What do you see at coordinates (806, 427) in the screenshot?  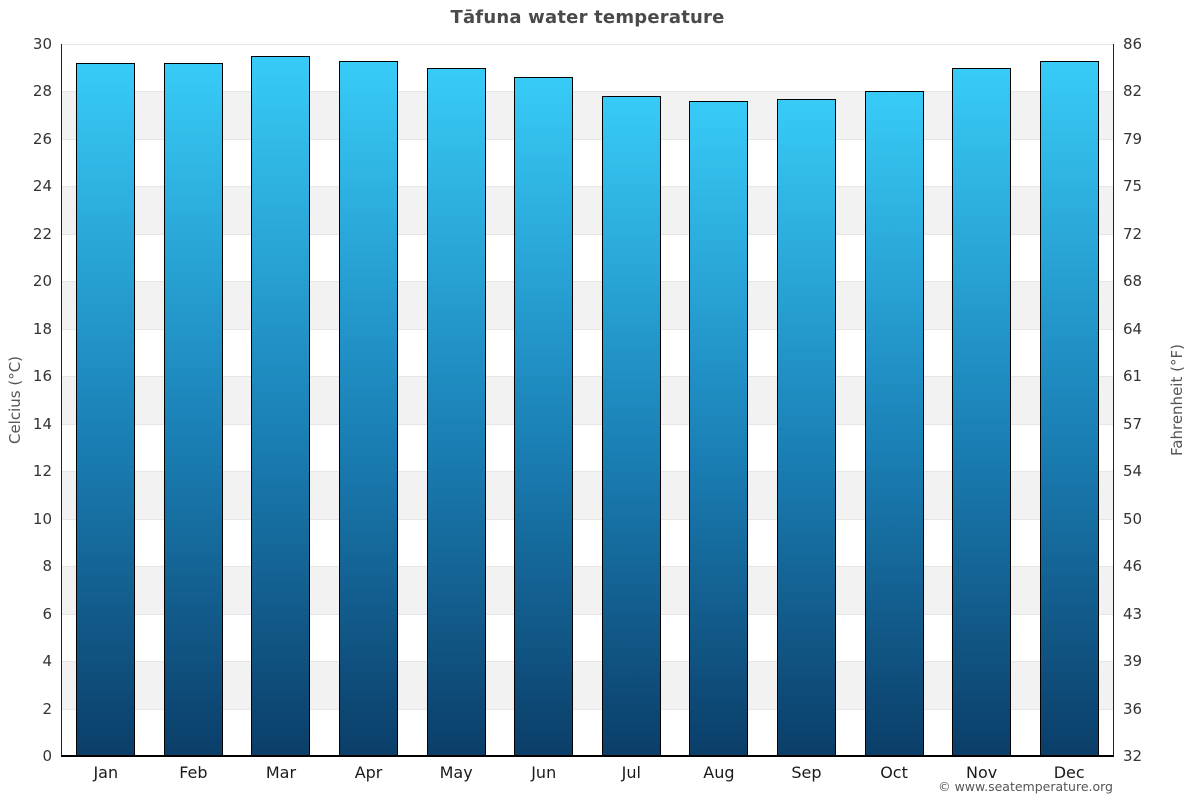 I see `bar-sep` at bounding box center [806, 427].